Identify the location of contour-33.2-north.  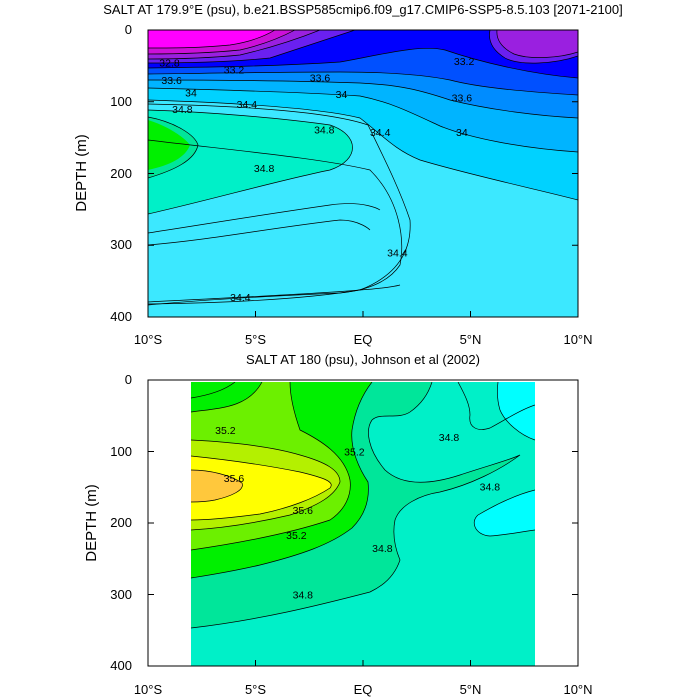
(533, 47).